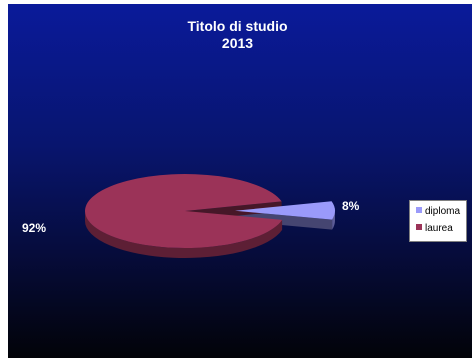 The height and width of the screenshot is (361, 475). I want to click on legend-label-diploma: diploma, so click(443, 211).